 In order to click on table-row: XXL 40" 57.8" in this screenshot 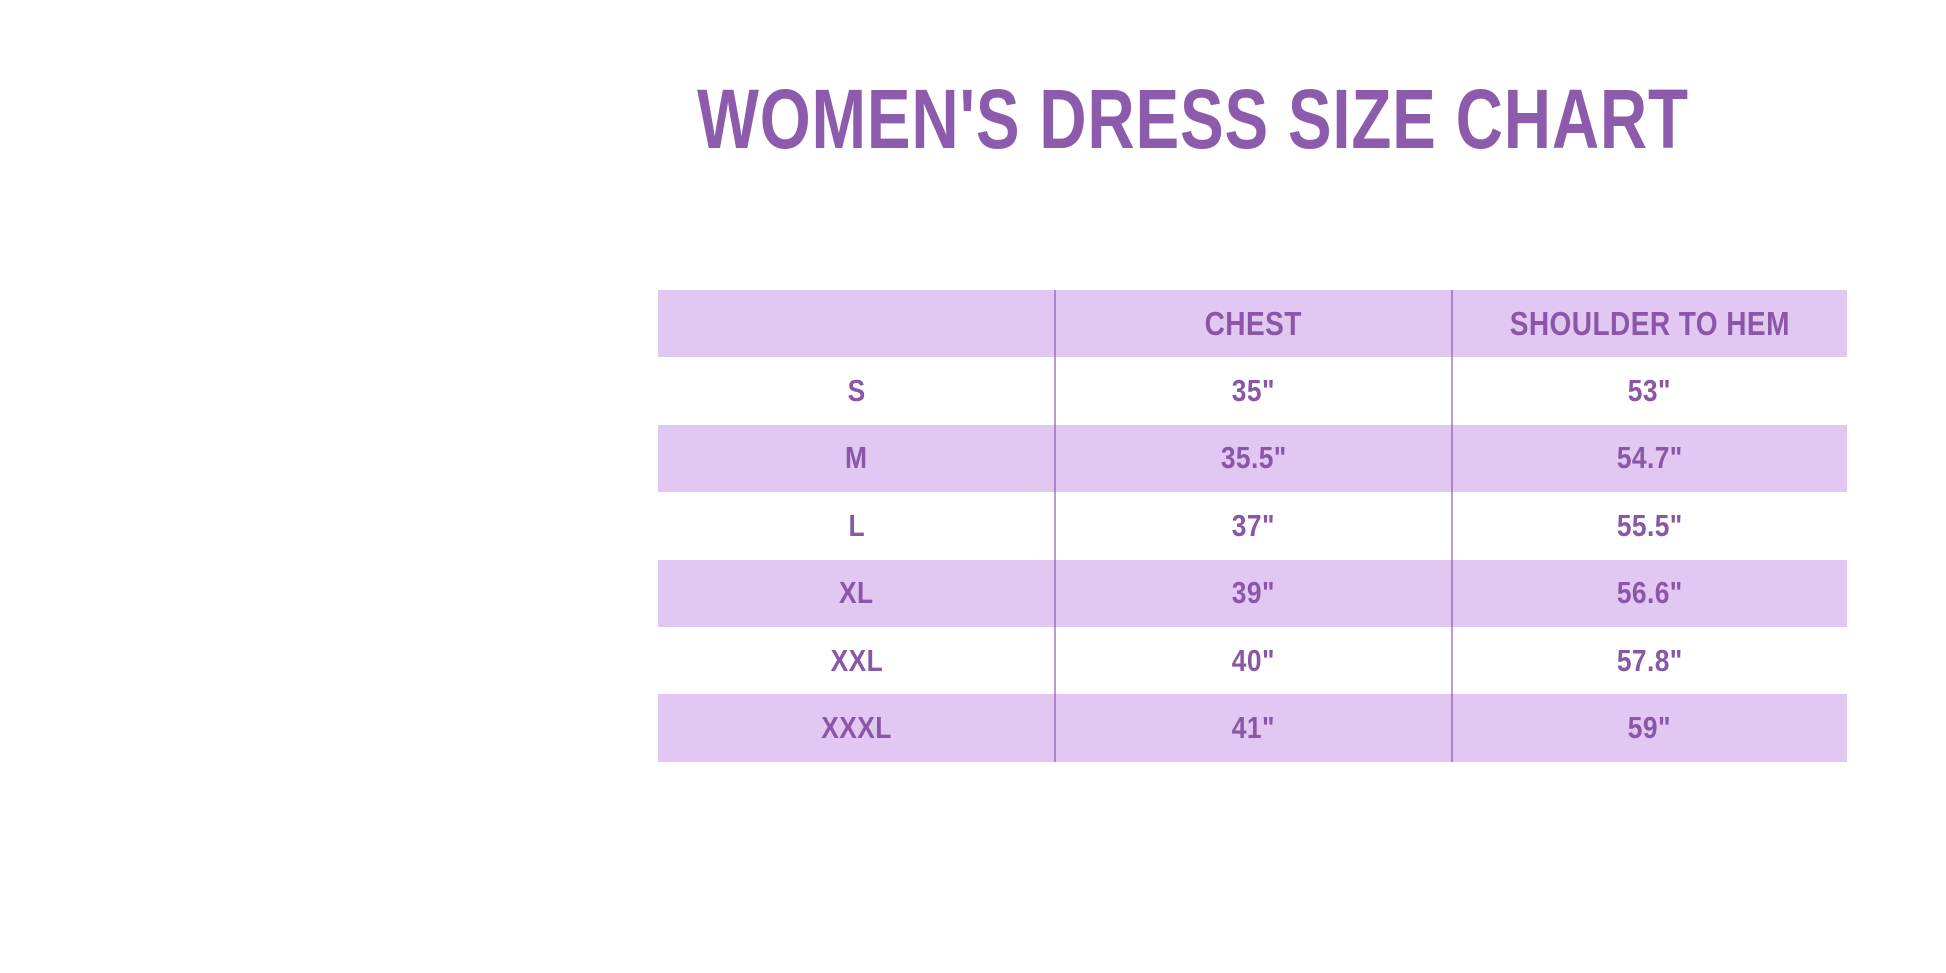, I will do `click(1252, 660)`.